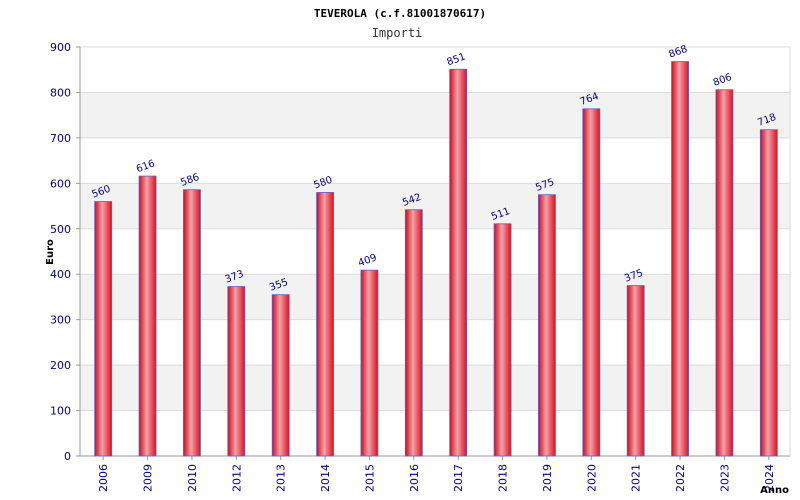 The height and width of the screenshot is (500, 800). I want to click on chart-title: TEVEROLA (c.f.81001870617), so click(400, 13).